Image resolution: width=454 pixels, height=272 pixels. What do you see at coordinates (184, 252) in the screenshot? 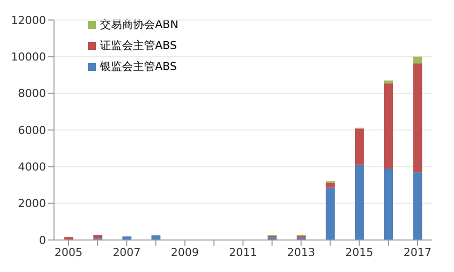
I see `x-tick-label: 2009` at bounding box center [184, 252].